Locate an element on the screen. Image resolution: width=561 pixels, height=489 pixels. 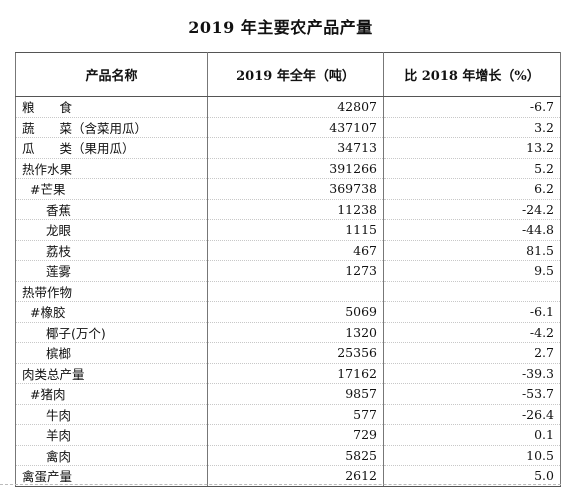
table-row: 莲雾 1273 9.5 is located at coordinates (288, 271).